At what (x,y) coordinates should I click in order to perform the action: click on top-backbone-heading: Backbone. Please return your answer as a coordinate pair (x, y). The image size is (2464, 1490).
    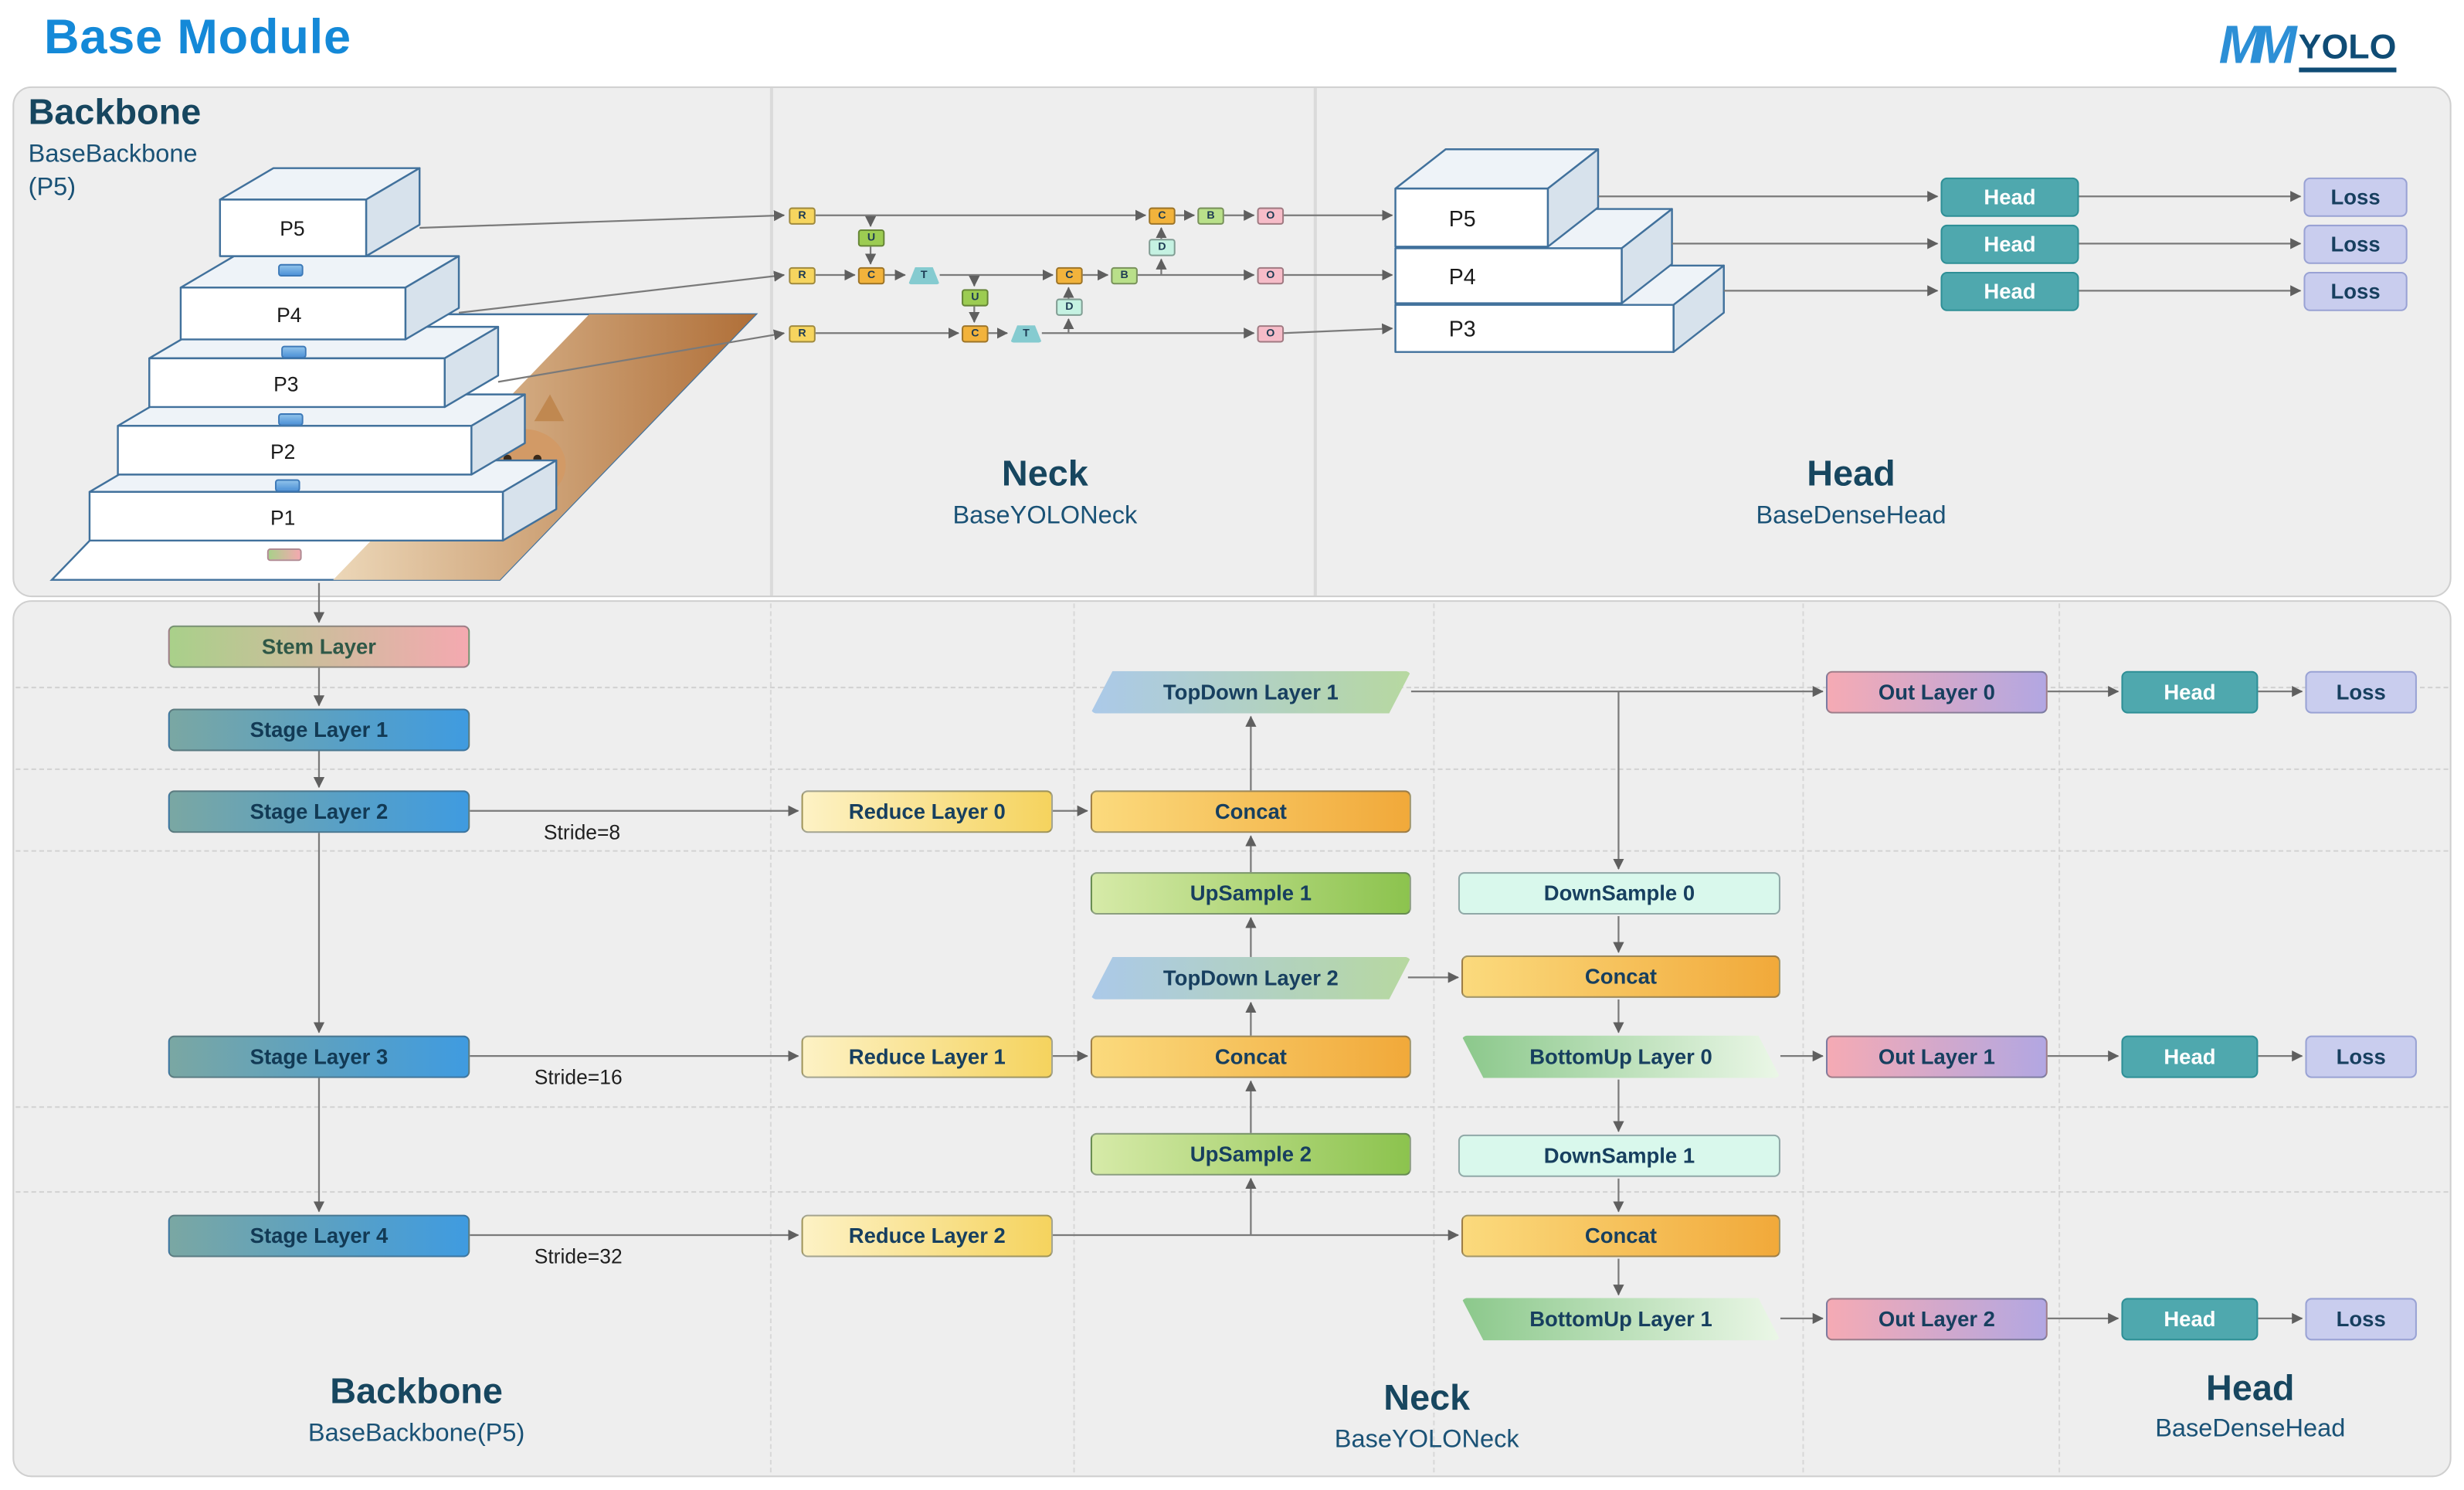
    Looking at the image, I should click on (115, 111).